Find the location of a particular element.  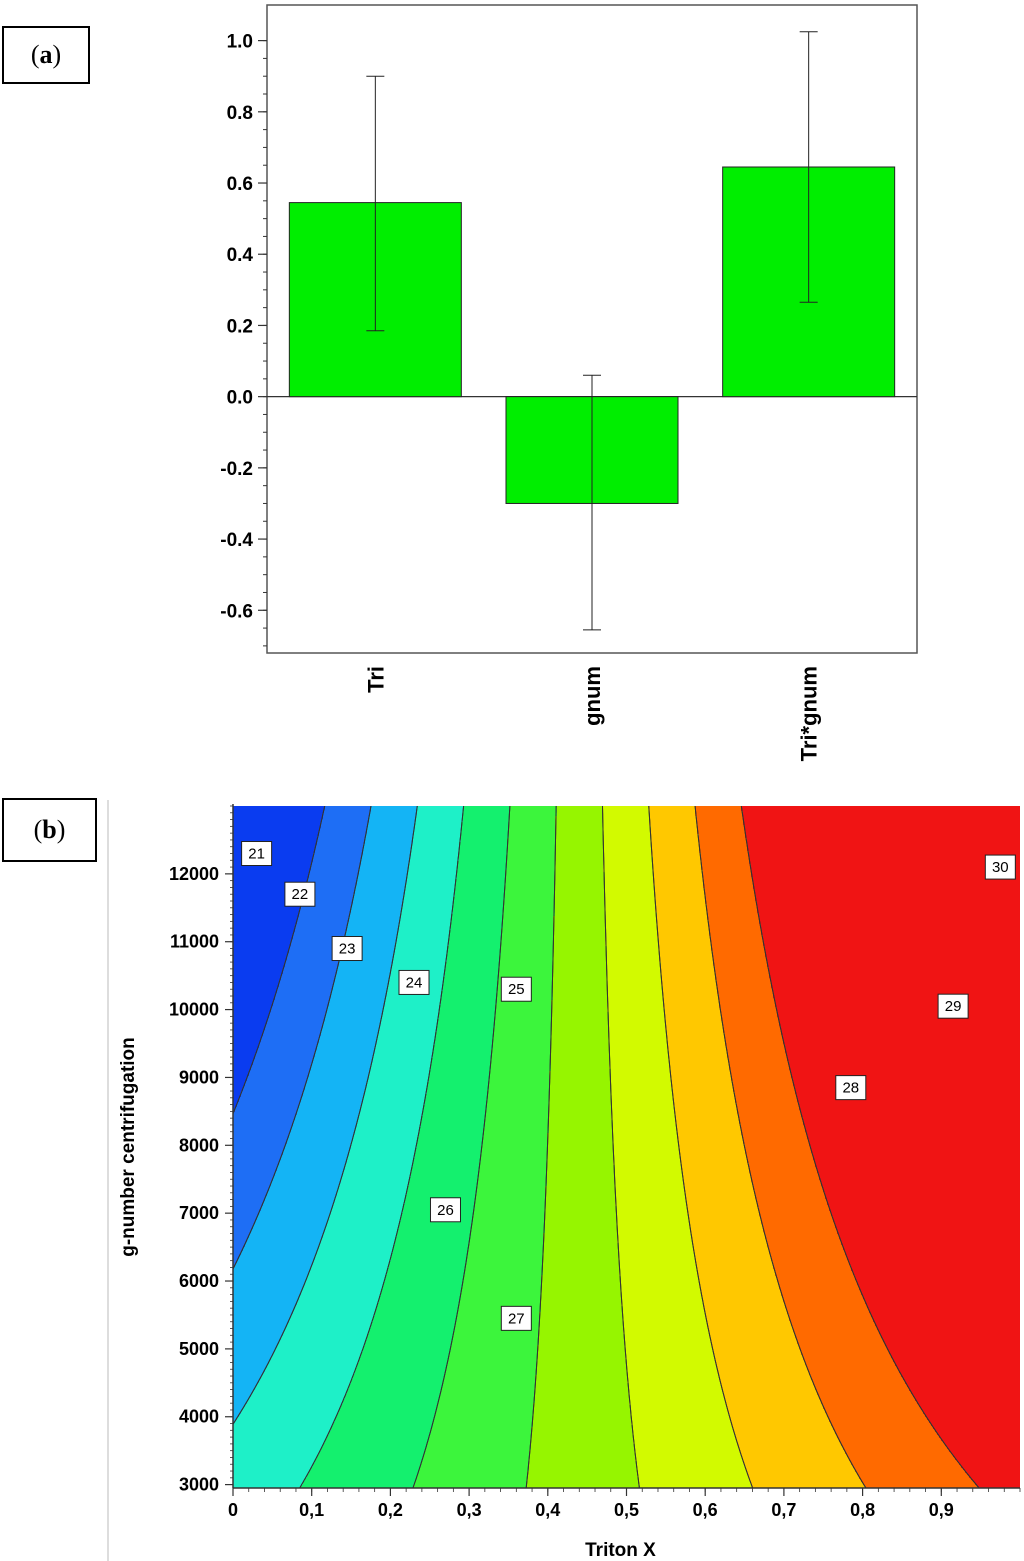

category-label: gnum is located at coordinates (592, 696).